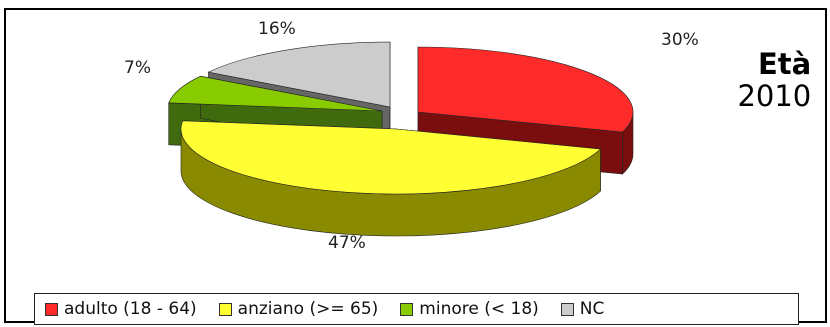 The height and width of the screenshot is (327, 830). What do you see at coordinates (785, 64) in the screenshot?
I see `title-label: Età` at bounding box center [785, 64].